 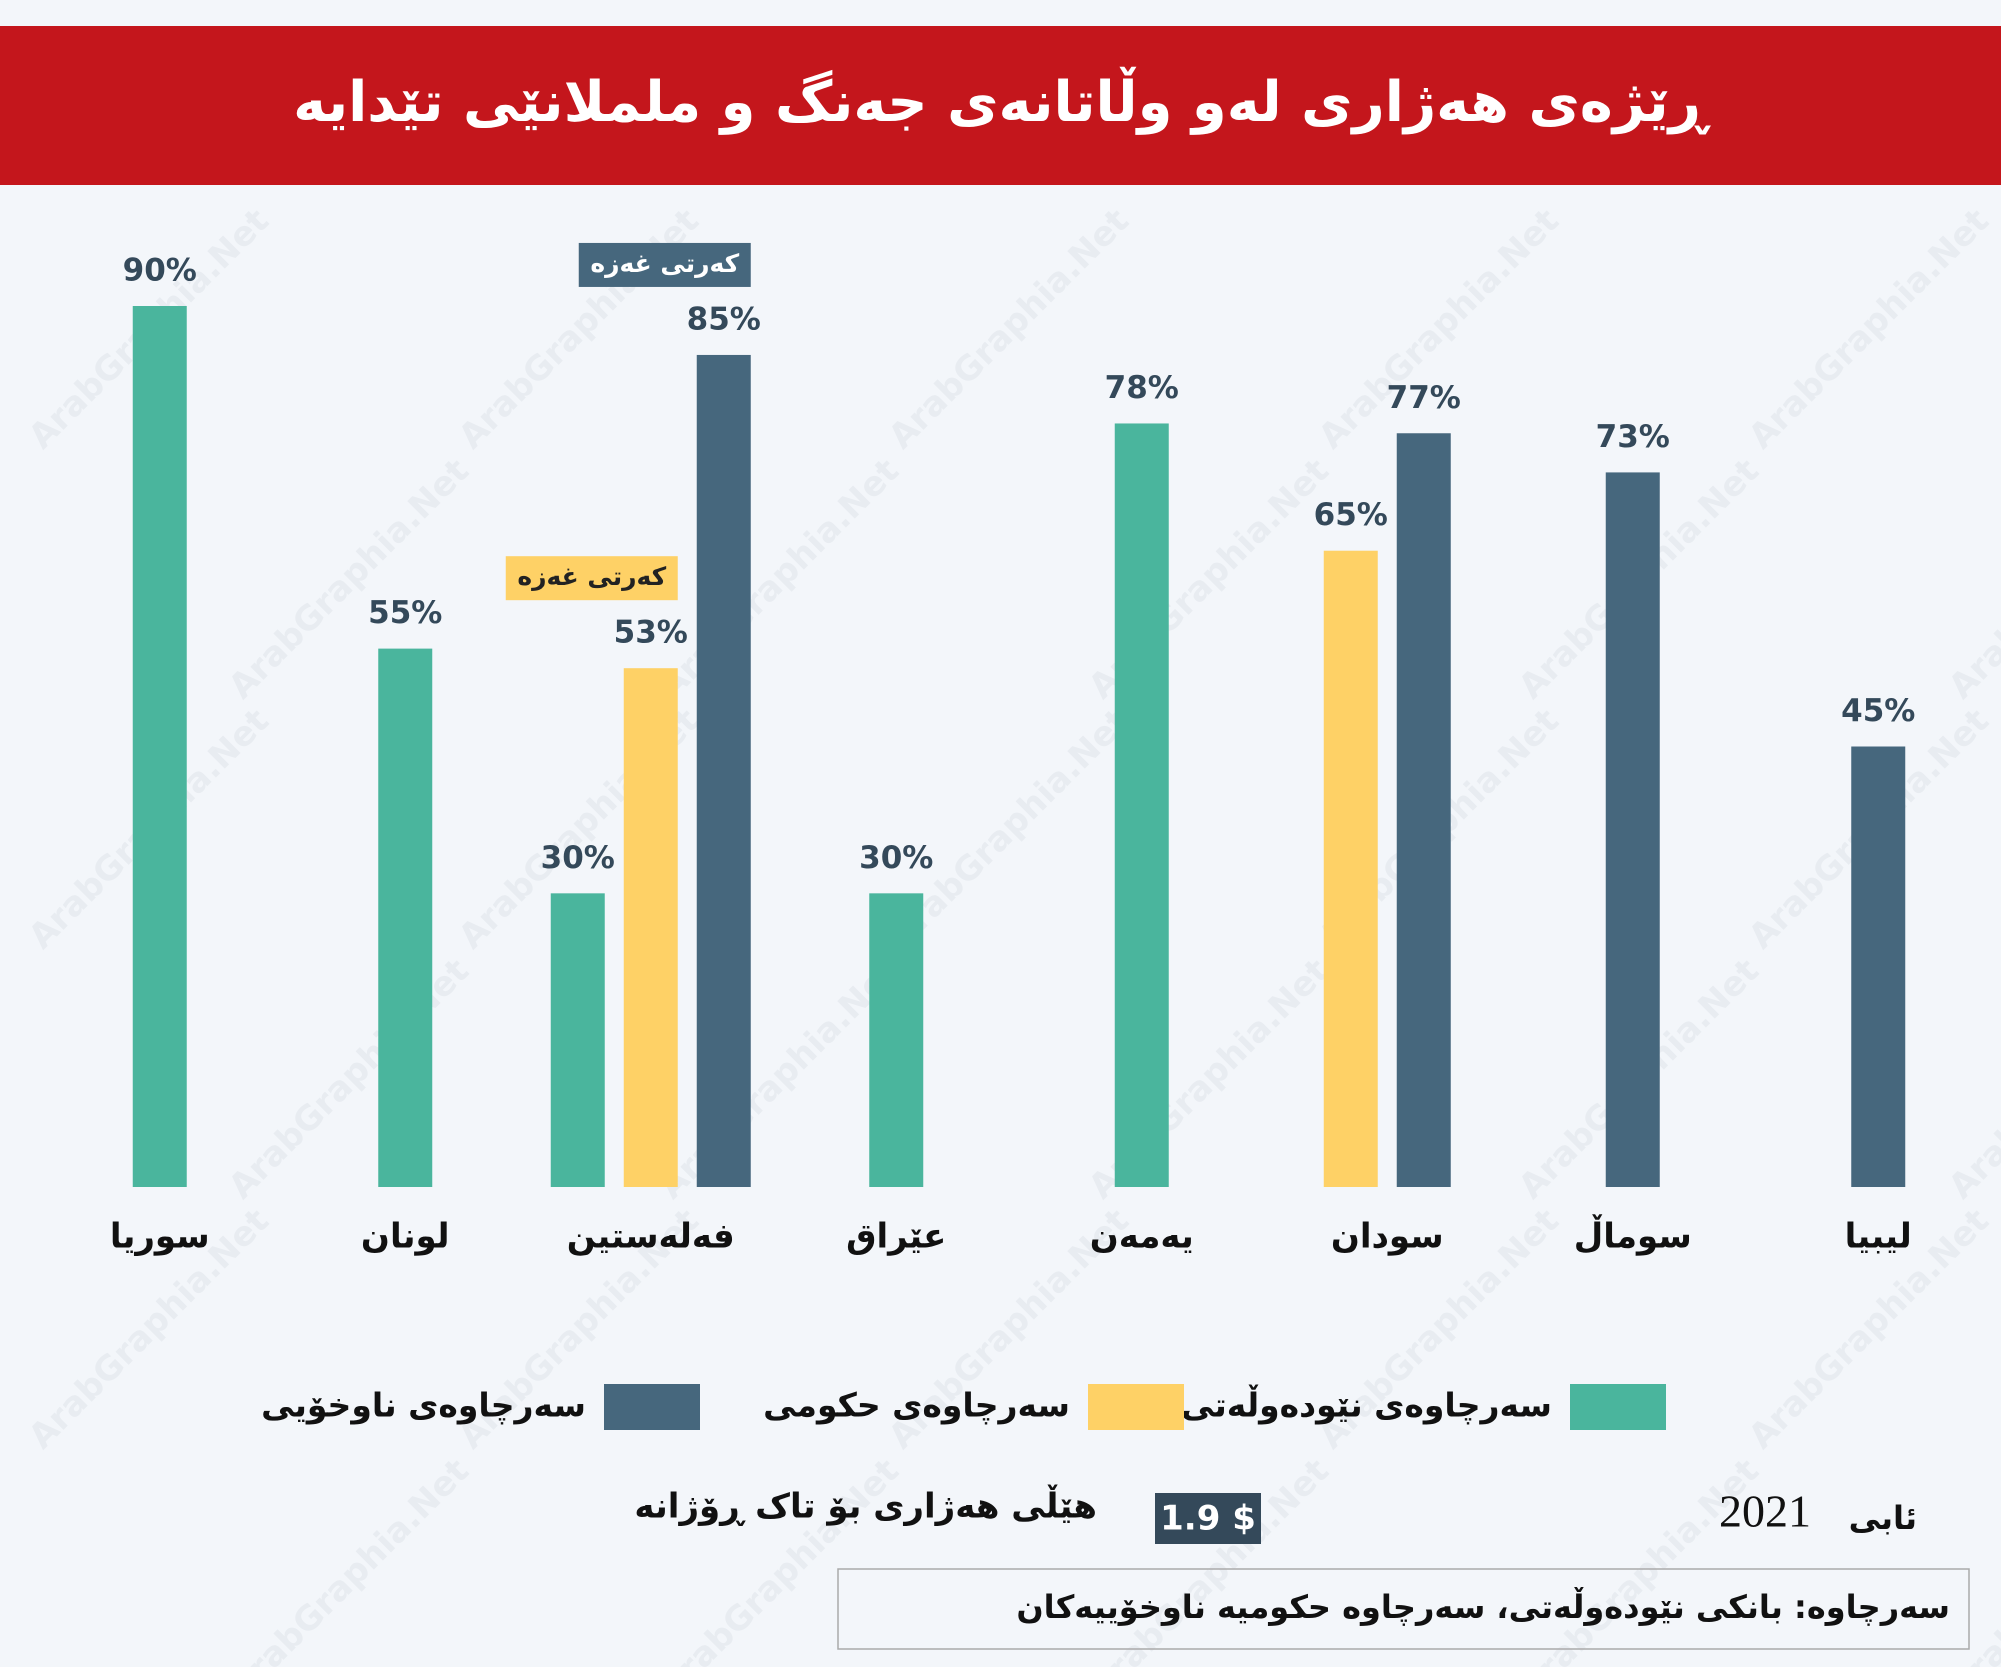 I want to click on x-tick-label: لیبیا, so click(x=1878, y=1237).